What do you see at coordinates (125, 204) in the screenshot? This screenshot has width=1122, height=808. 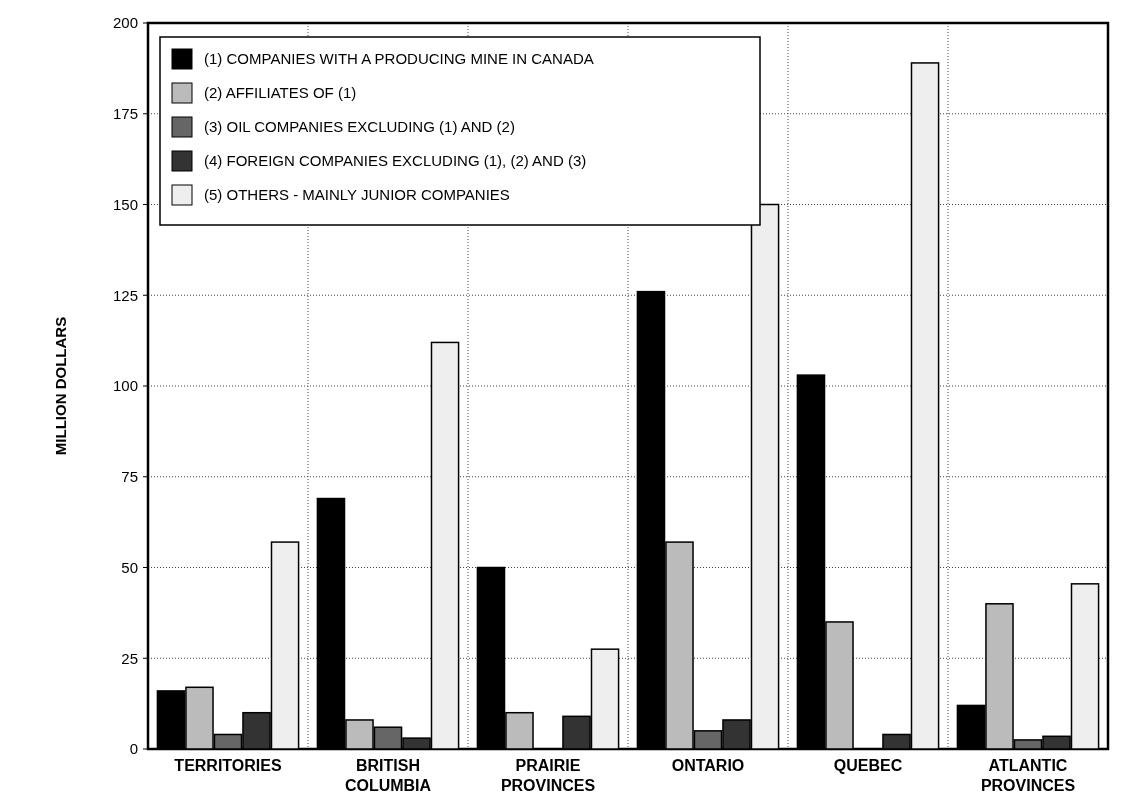 I see `y-tick-label: 150` at bounding box center [125, 204].